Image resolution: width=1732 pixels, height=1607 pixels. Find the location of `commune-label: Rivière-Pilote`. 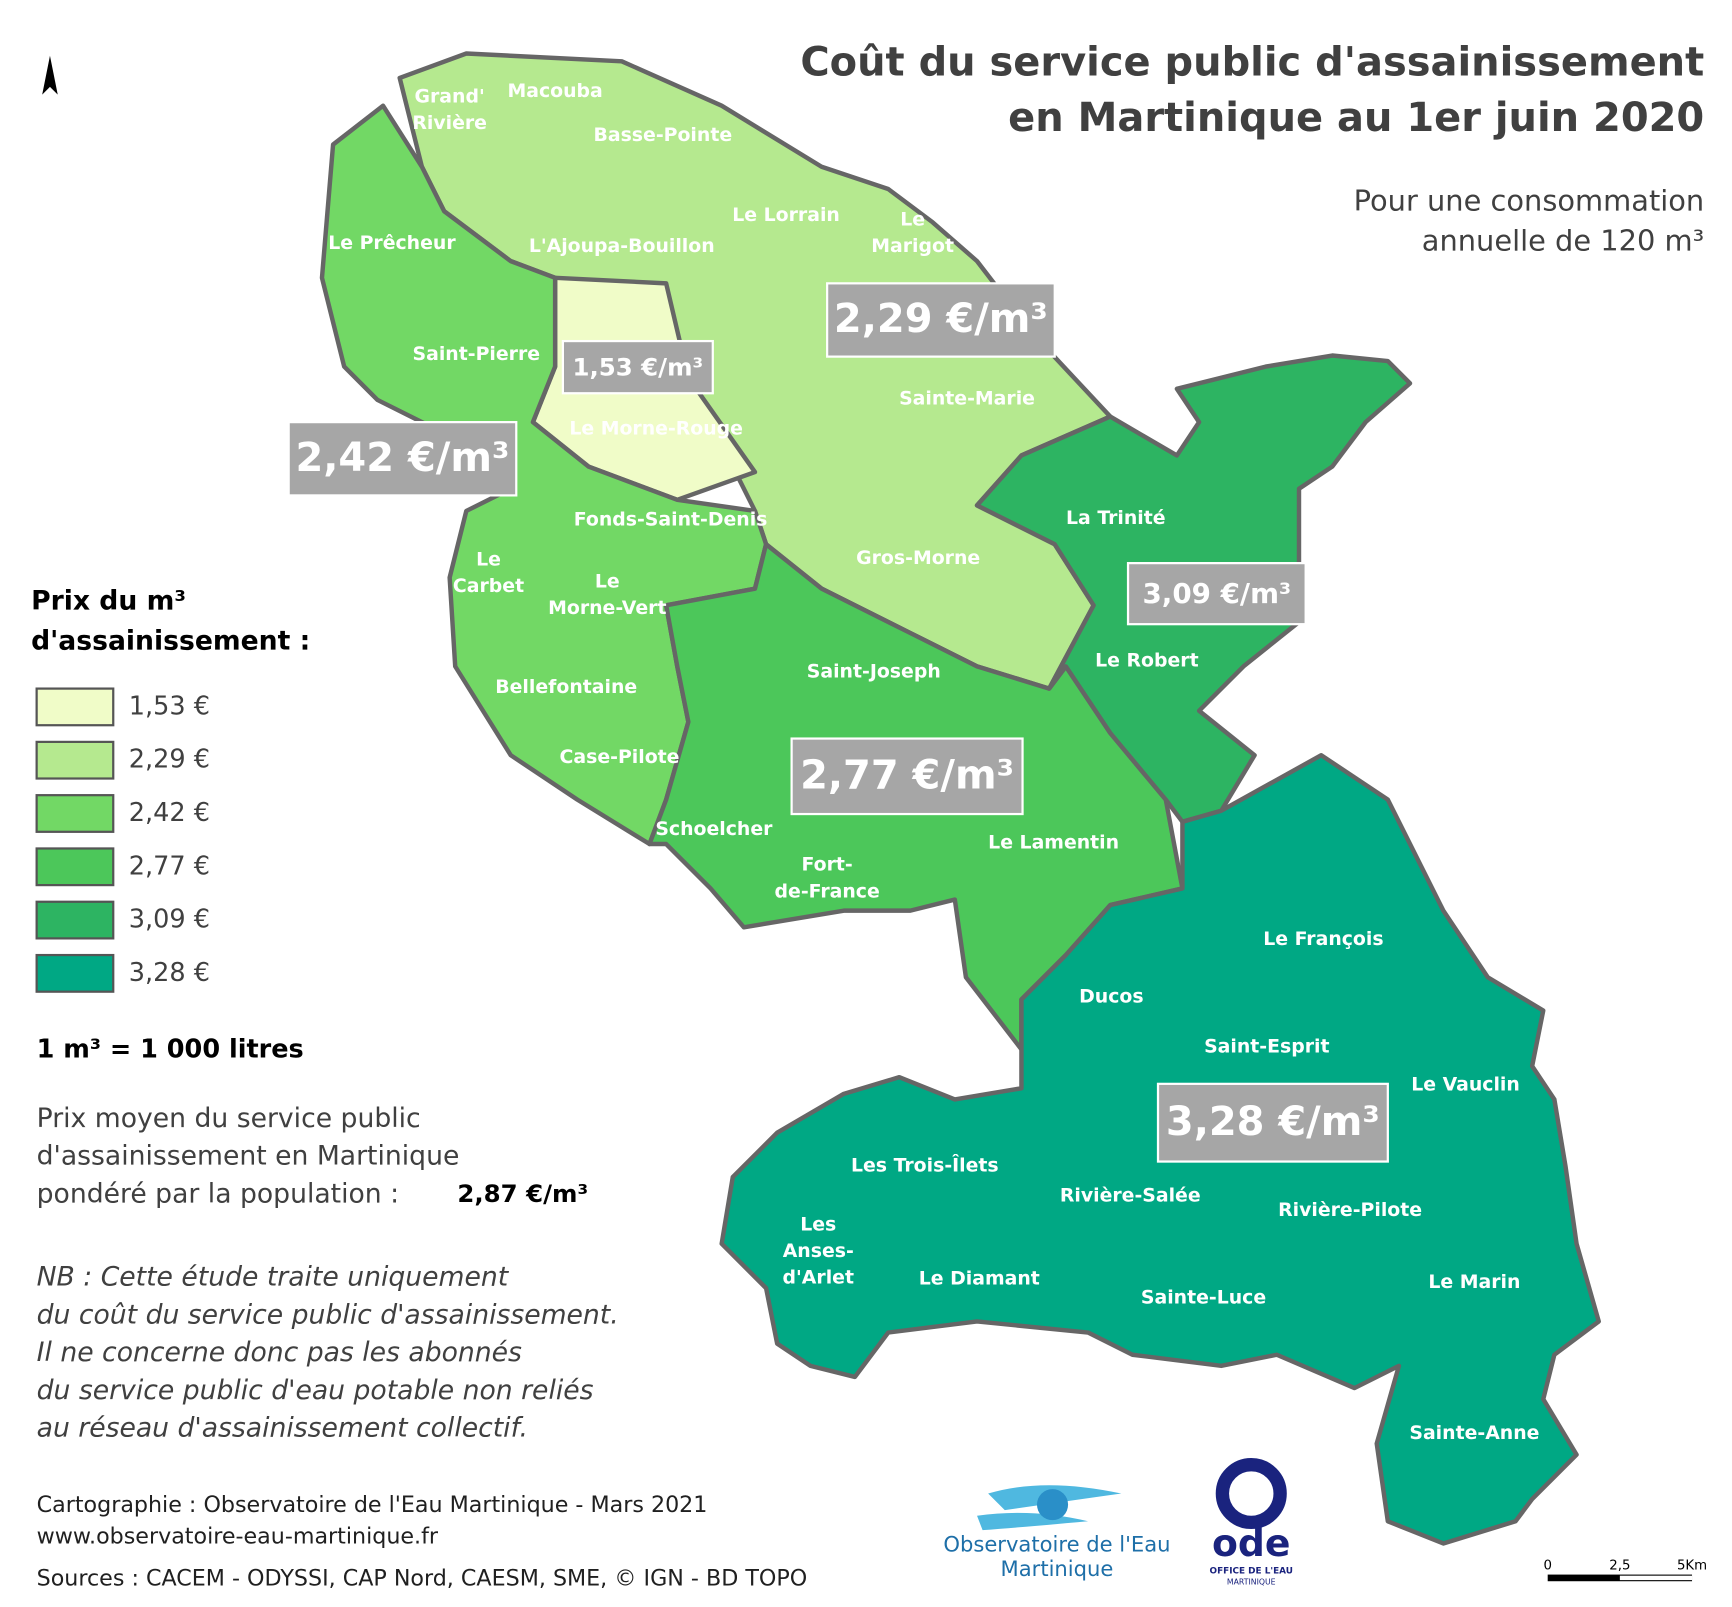

commune-label: Rivière-Pilote is located at coordinates (1350, 1210).